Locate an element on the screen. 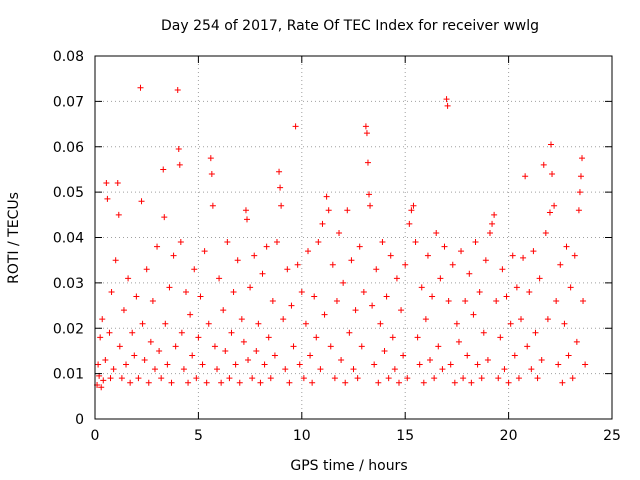 This screenshot has width=640, height=480. y-tick-label: 0.04 is located at coordinates (68, 239).